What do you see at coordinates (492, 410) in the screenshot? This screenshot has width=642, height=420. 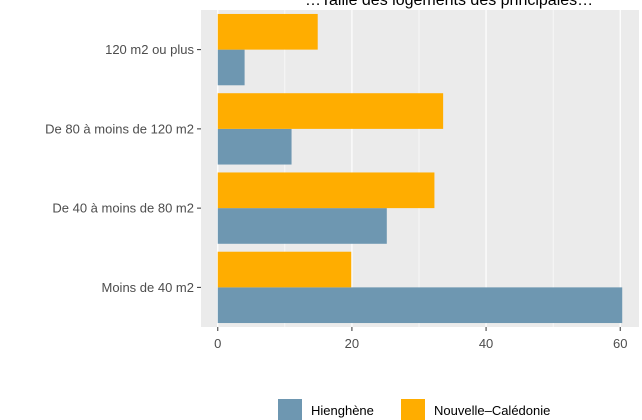 I see `legend-label: Nouvelle–Calédonie` at bounding box center [492, 410].